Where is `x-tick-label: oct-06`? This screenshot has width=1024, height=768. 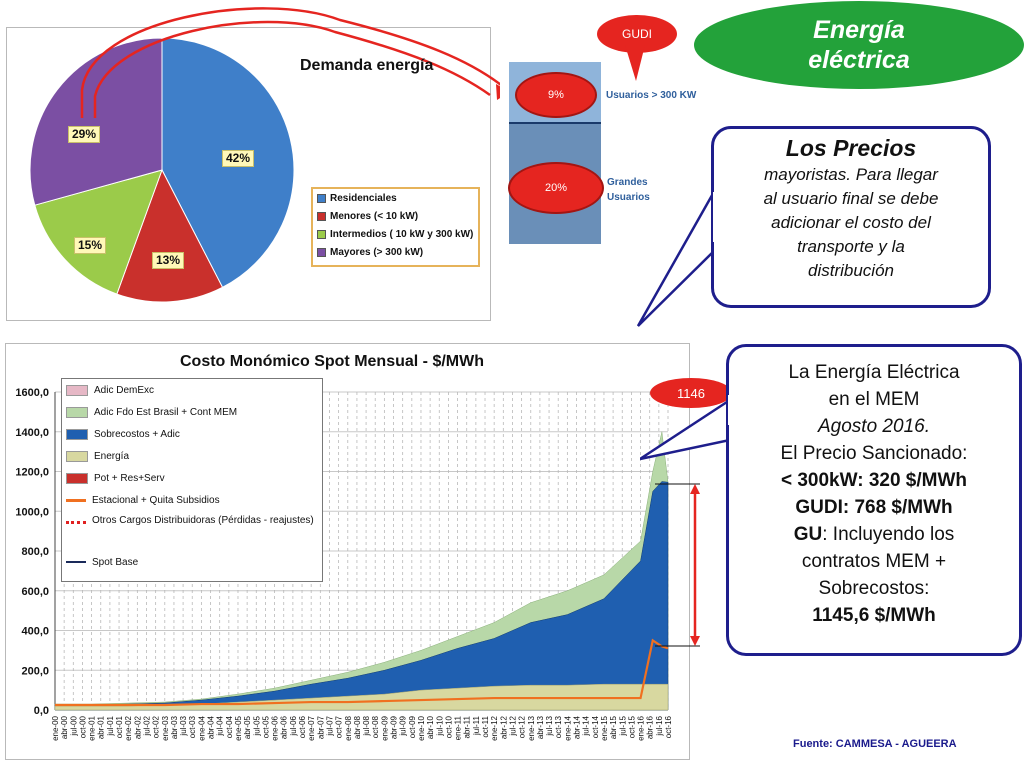
x-tick-label: oct-06 is located at coordinates (302, 726).